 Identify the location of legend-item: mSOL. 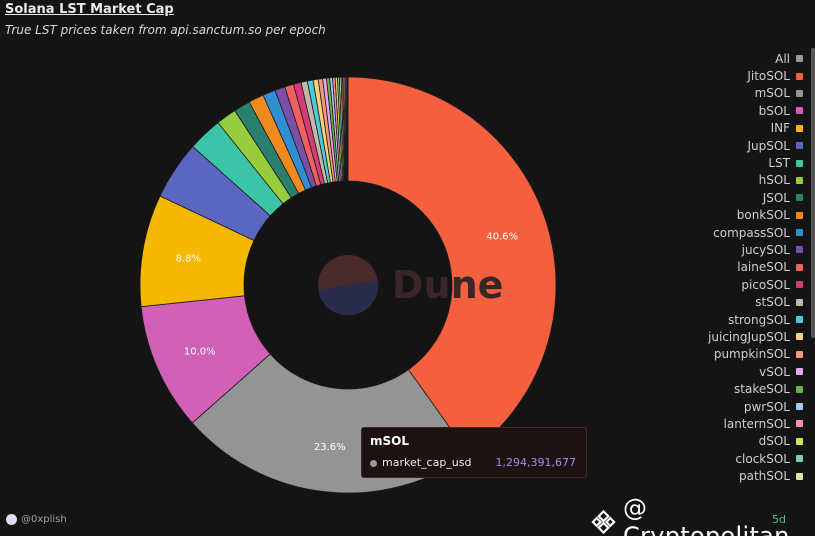
(738, 93).